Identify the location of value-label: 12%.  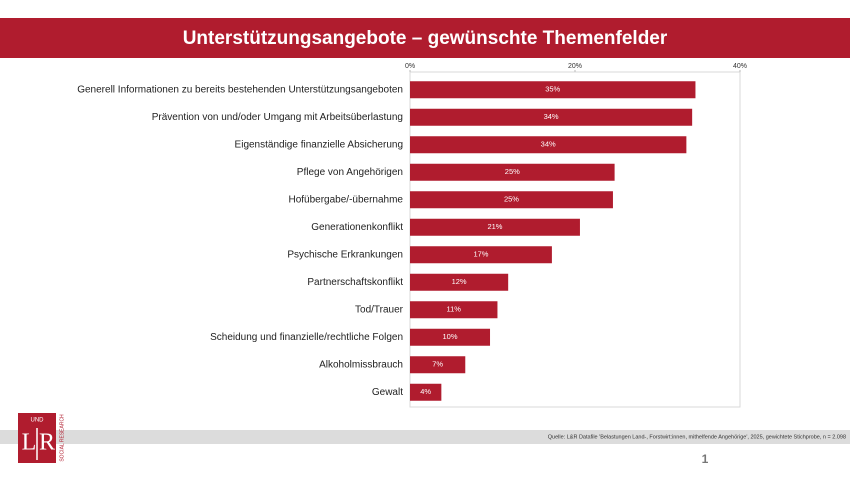
(459, 281).